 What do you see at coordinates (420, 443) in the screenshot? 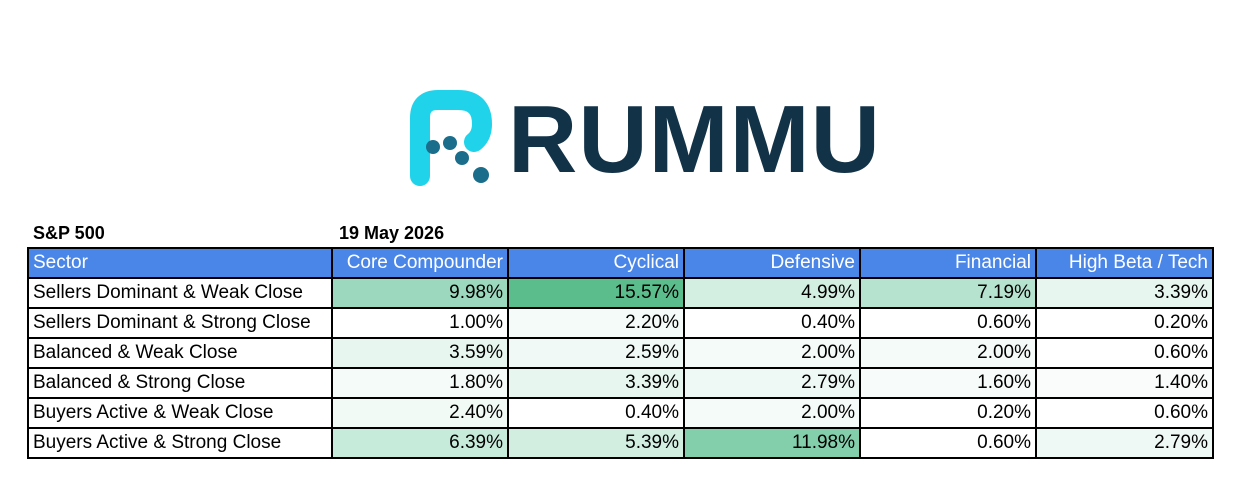
I see `table-cell: 6.39%` at bounding box center [420, 443].